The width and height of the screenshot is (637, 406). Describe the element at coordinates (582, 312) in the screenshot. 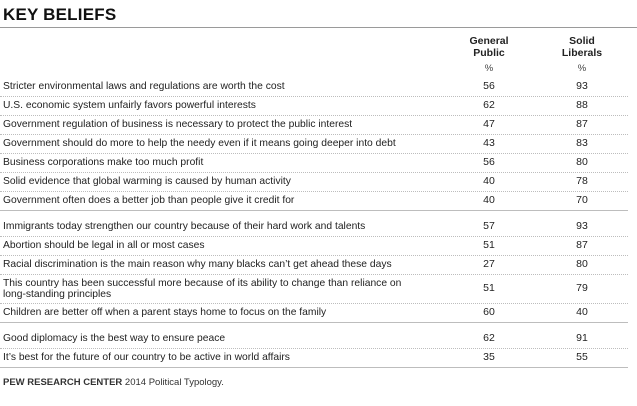

I see `value-solid-liberals: 40` at that location.